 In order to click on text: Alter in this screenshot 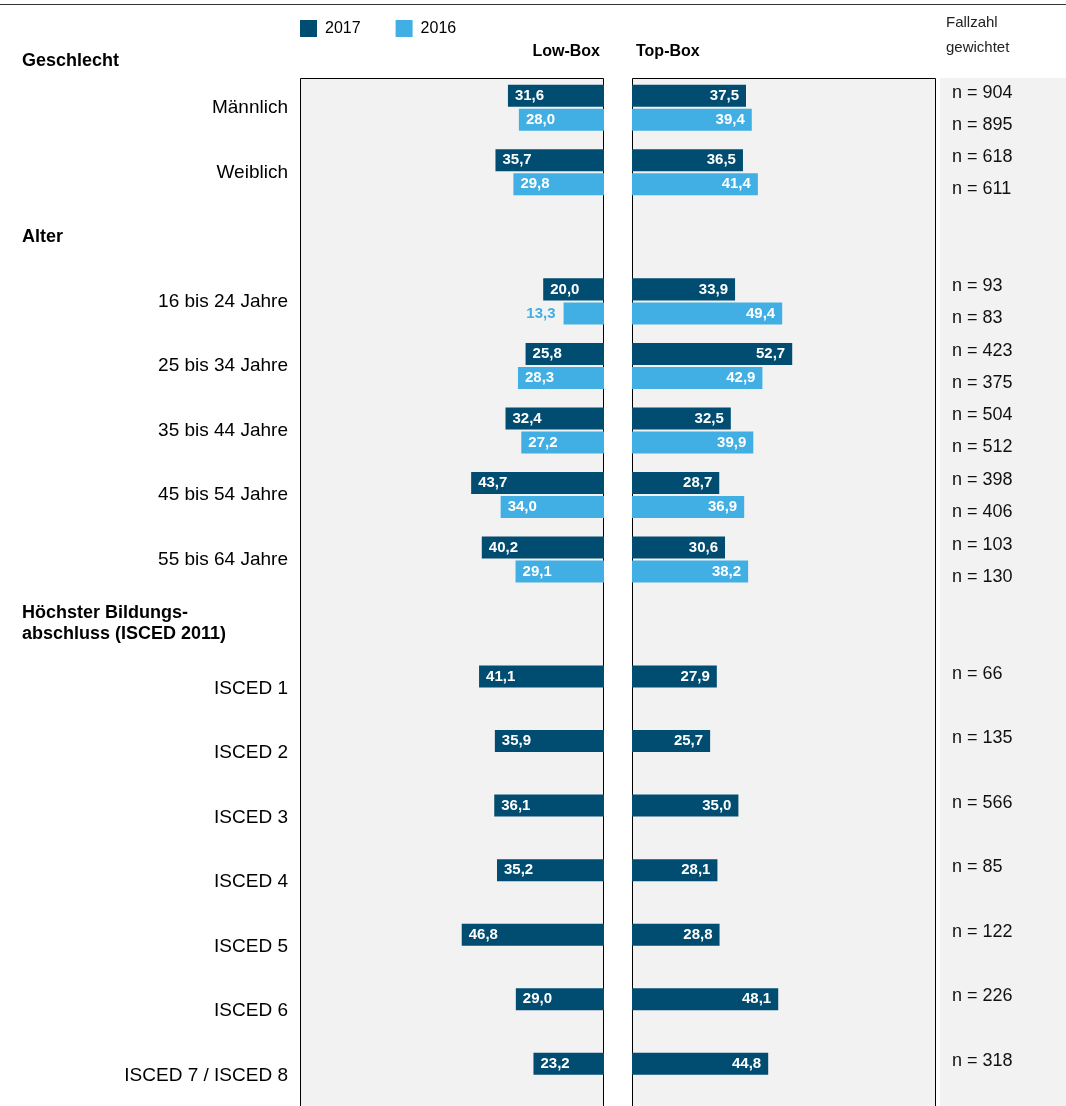, I will do `click(43, 235)`.